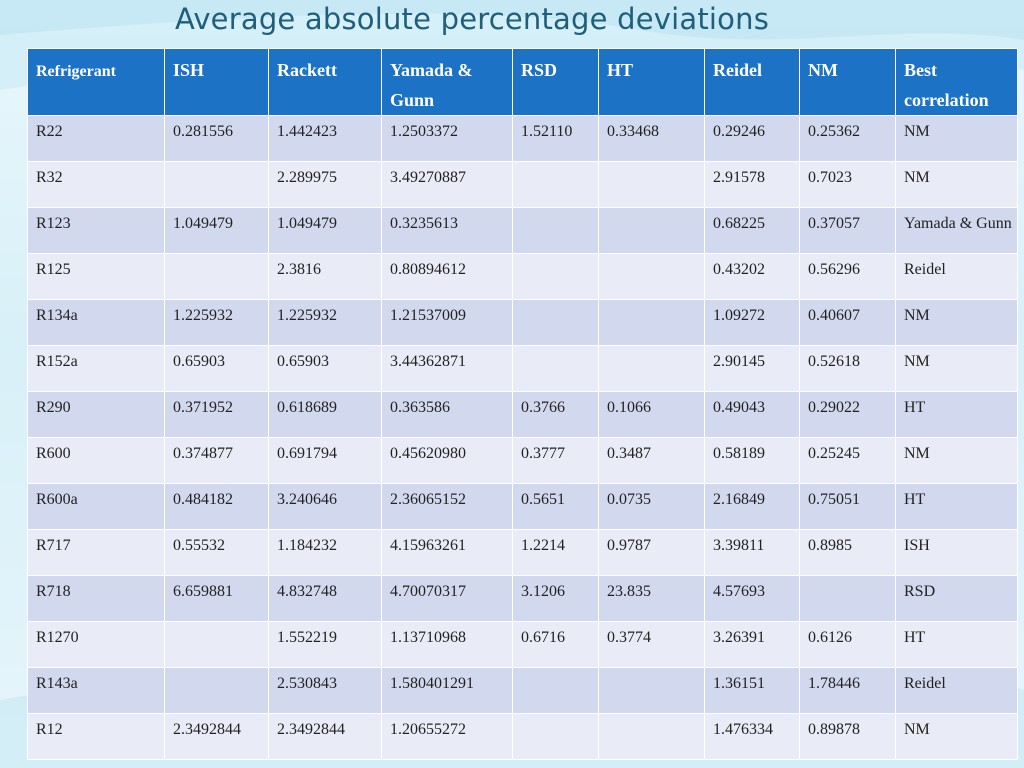 The image size is (1024, 768). Describe the element at coordinates (651, 552) in the screenshot. I see `cell-ht: 0.9787` at that location.